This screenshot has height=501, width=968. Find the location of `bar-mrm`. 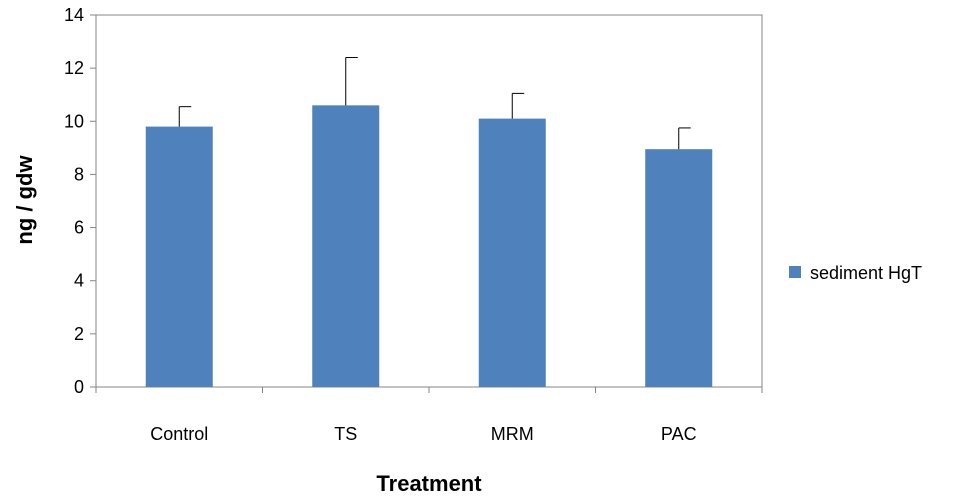

bar-mrm is located at coordinates (512, 252).